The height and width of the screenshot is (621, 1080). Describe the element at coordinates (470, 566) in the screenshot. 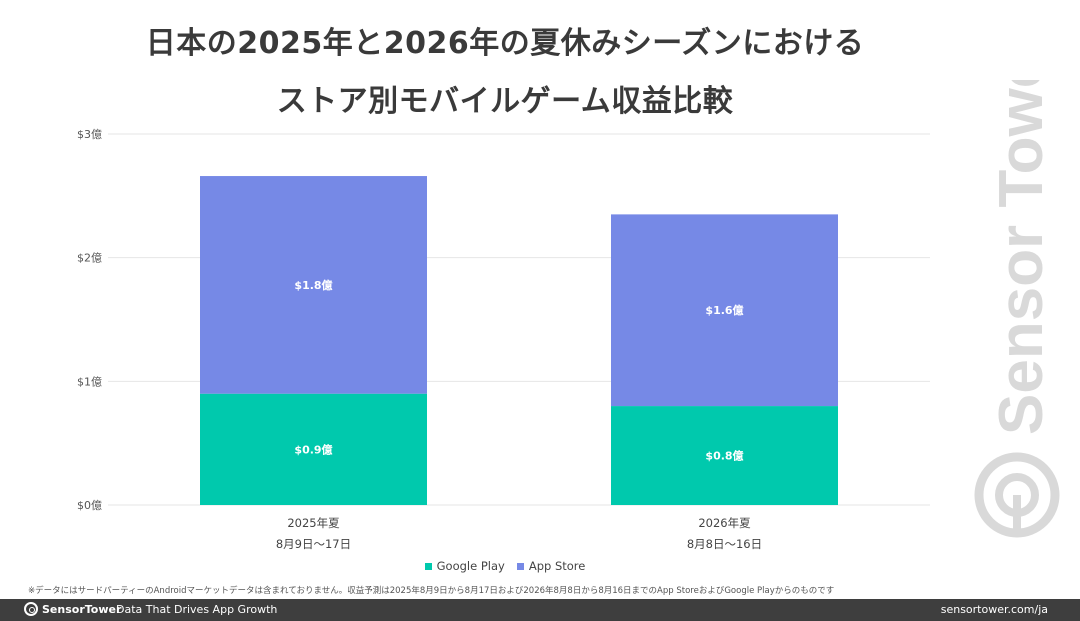

I see `legend-label-google-play: Google Play` at that location.